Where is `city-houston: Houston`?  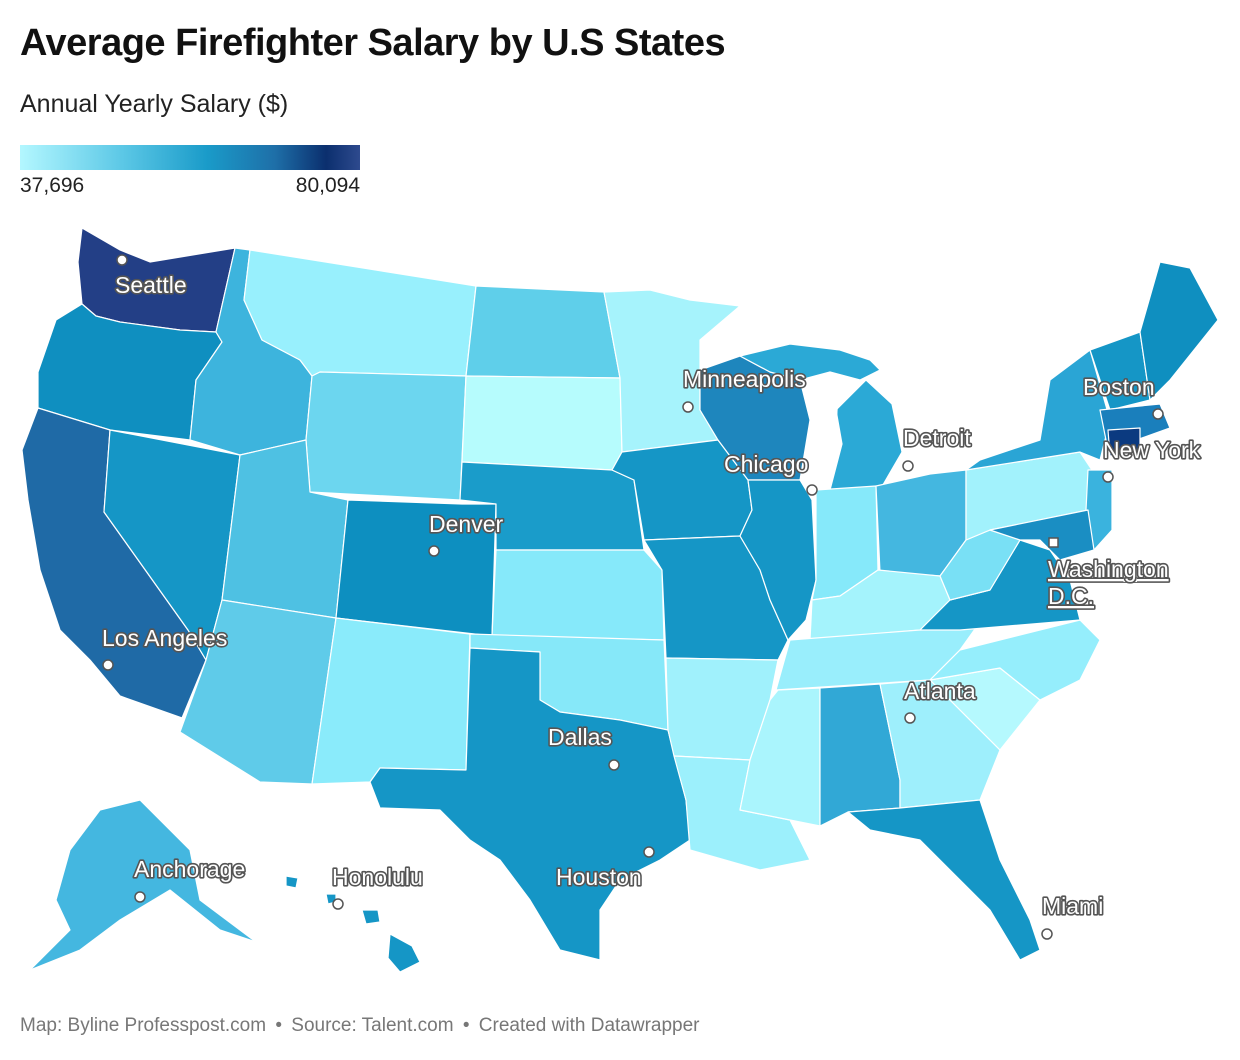
city-houston: Houston is located at coordinates (604, 869).